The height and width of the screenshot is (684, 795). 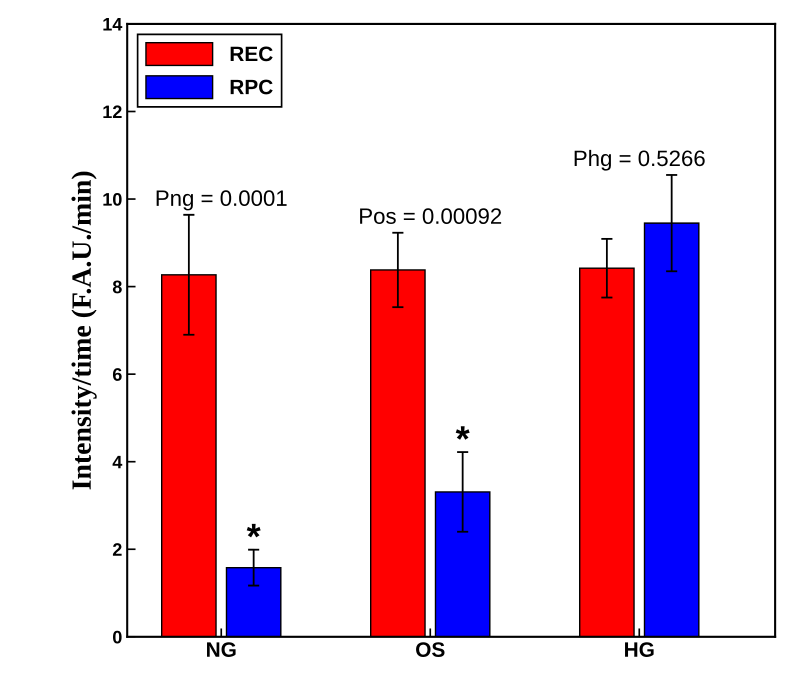 I want to click on y-axis-title: Intensity/time (F.A.U./min), so click(x=84, y=331).